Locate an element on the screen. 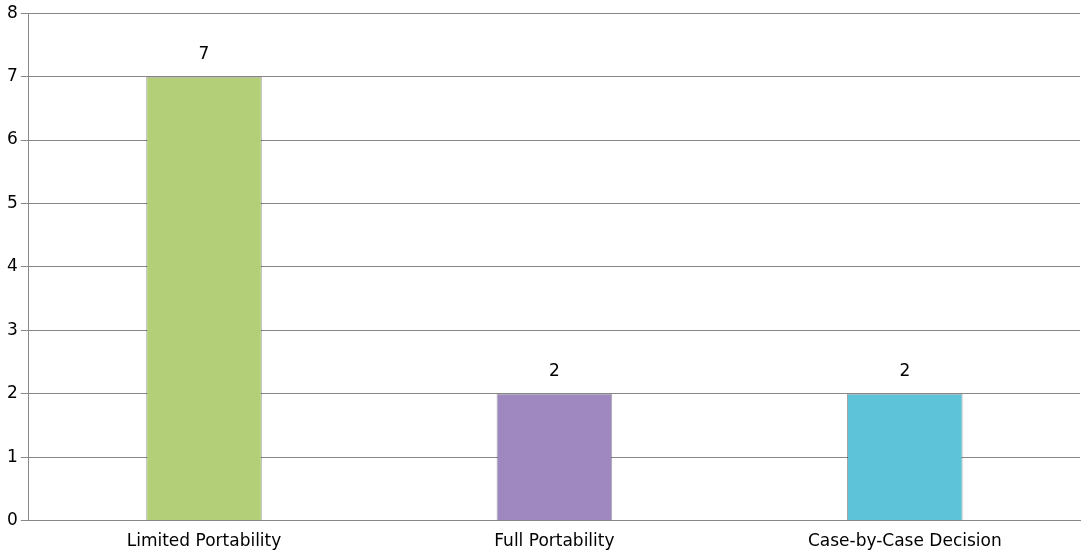  x-tick-label: Limited Portability is located at coordinates (204, 540).